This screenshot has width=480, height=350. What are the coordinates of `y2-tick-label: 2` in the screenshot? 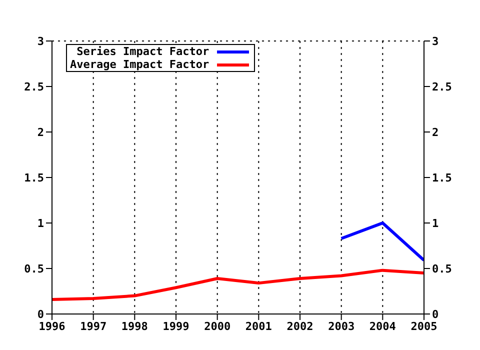 It's located at (435, 132).